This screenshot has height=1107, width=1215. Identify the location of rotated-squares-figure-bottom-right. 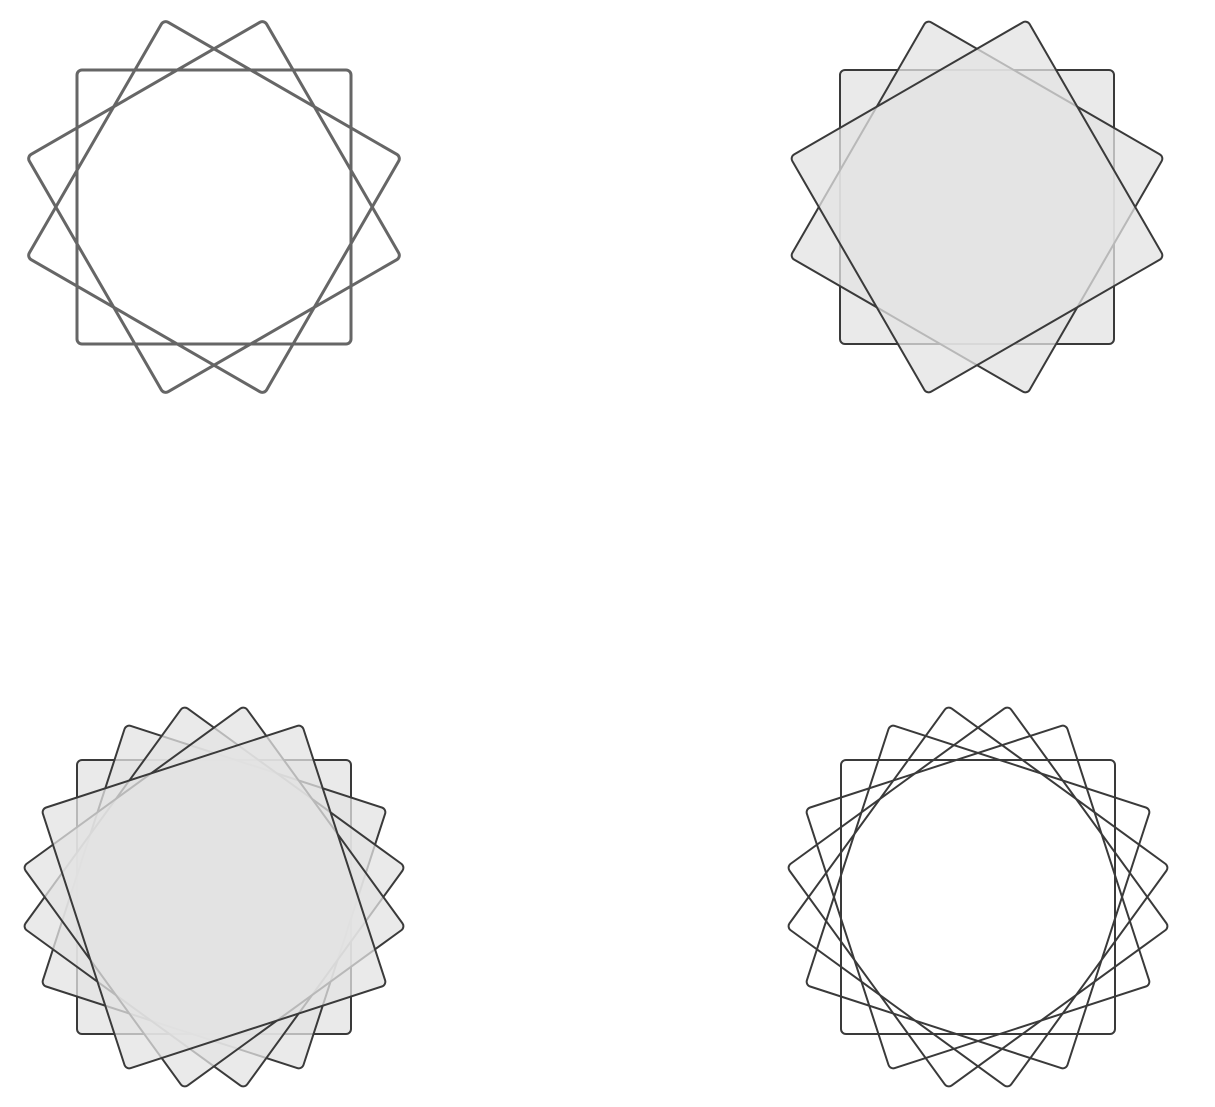
(978, 897).